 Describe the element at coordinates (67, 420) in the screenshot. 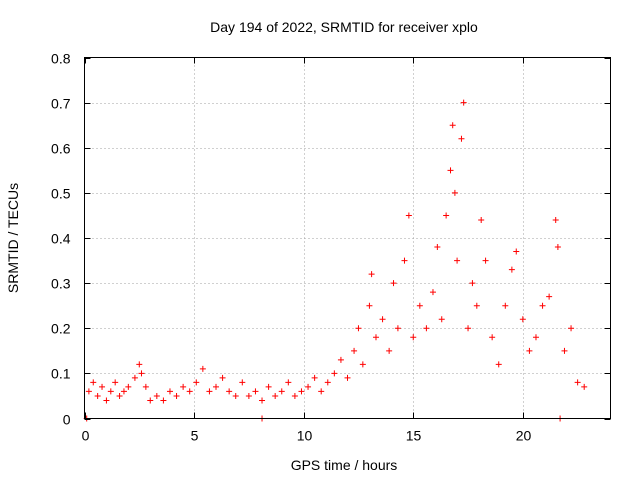

I see `y-tick-label: 0` at that location.